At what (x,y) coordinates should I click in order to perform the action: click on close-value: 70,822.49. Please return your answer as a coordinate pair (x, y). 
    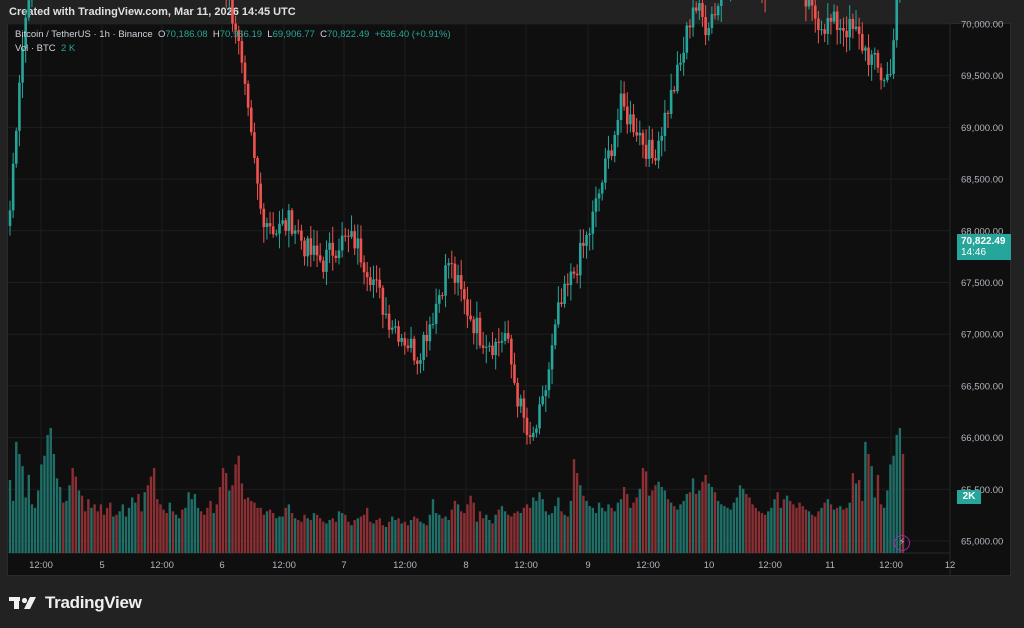
    Looking at the image, I should click on (348, 34).